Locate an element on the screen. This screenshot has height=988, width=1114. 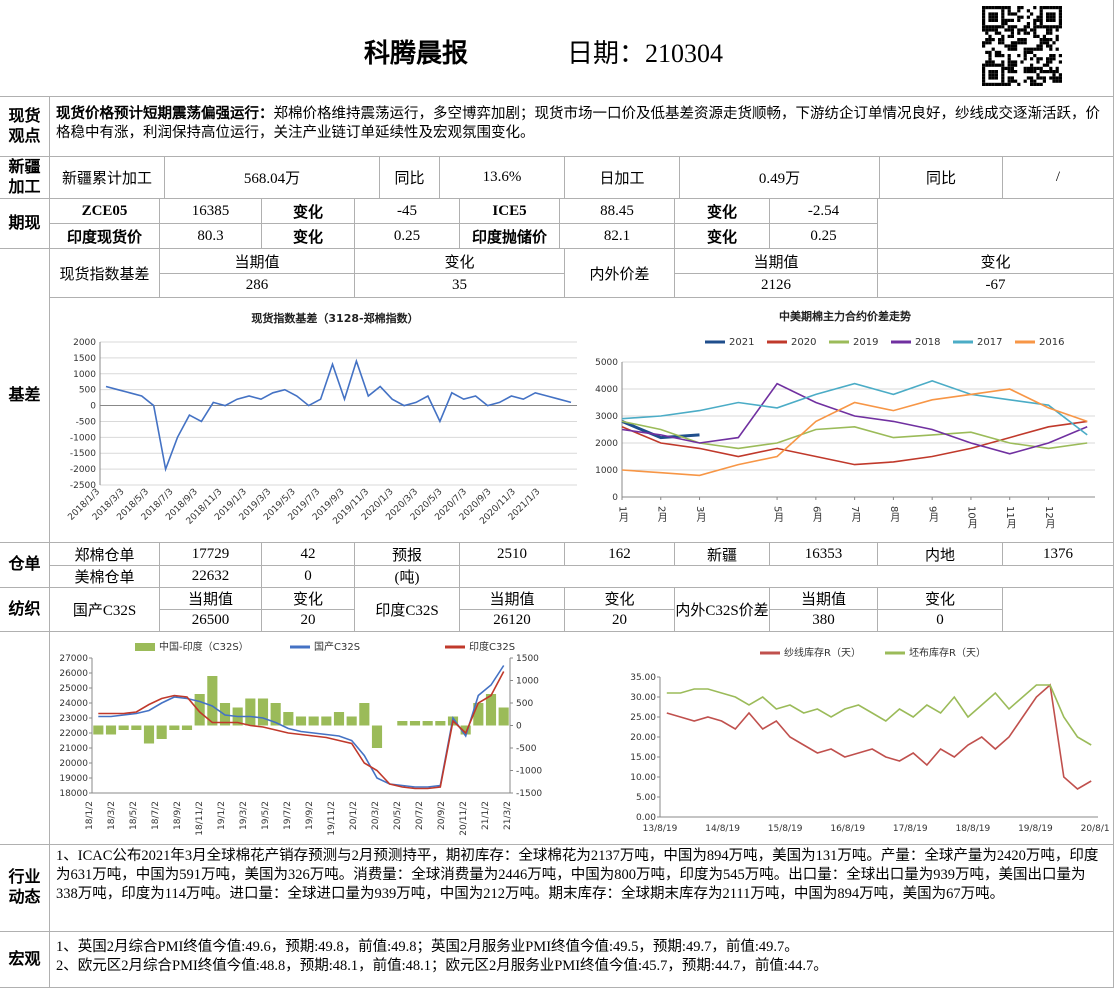
legend-swatch is located at coordinates (901, 342).